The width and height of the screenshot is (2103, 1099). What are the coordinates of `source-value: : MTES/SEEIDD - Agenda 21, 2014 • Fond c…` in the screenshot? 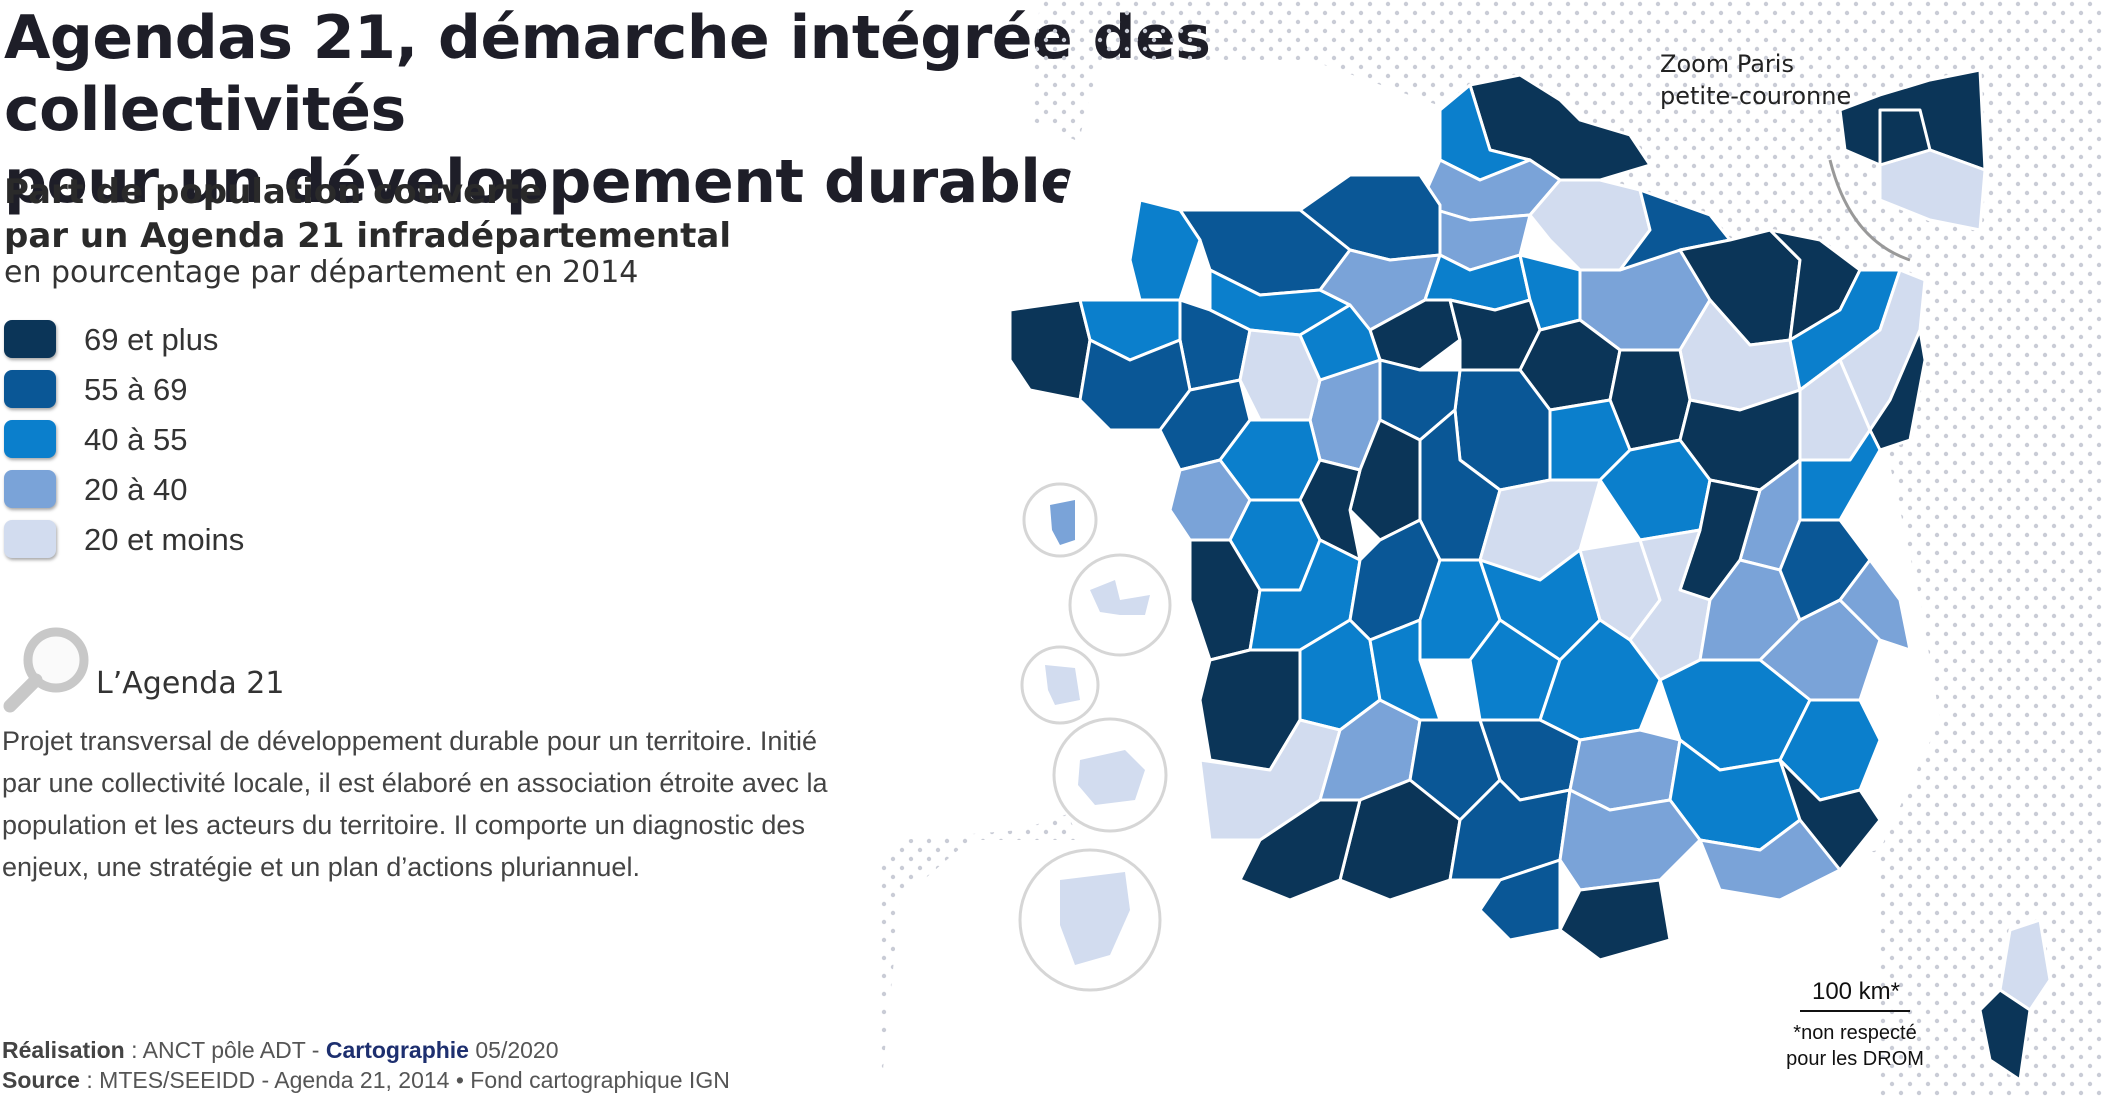 It's located at (404, 1080).